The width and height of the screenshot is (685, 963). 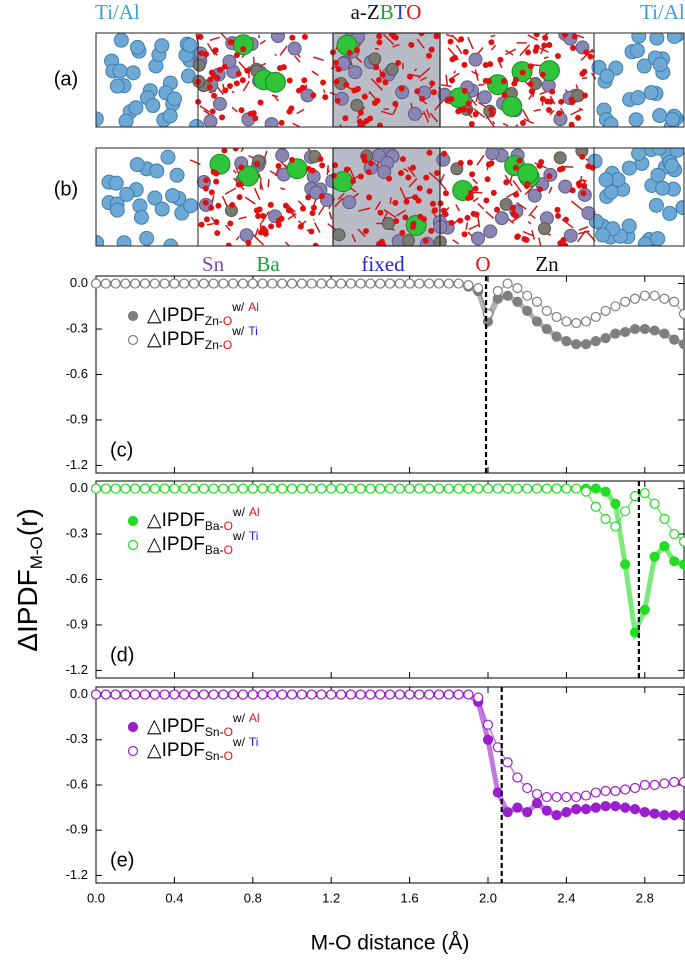 I want to click on panel-label: (b), so click(x=66, y=189).